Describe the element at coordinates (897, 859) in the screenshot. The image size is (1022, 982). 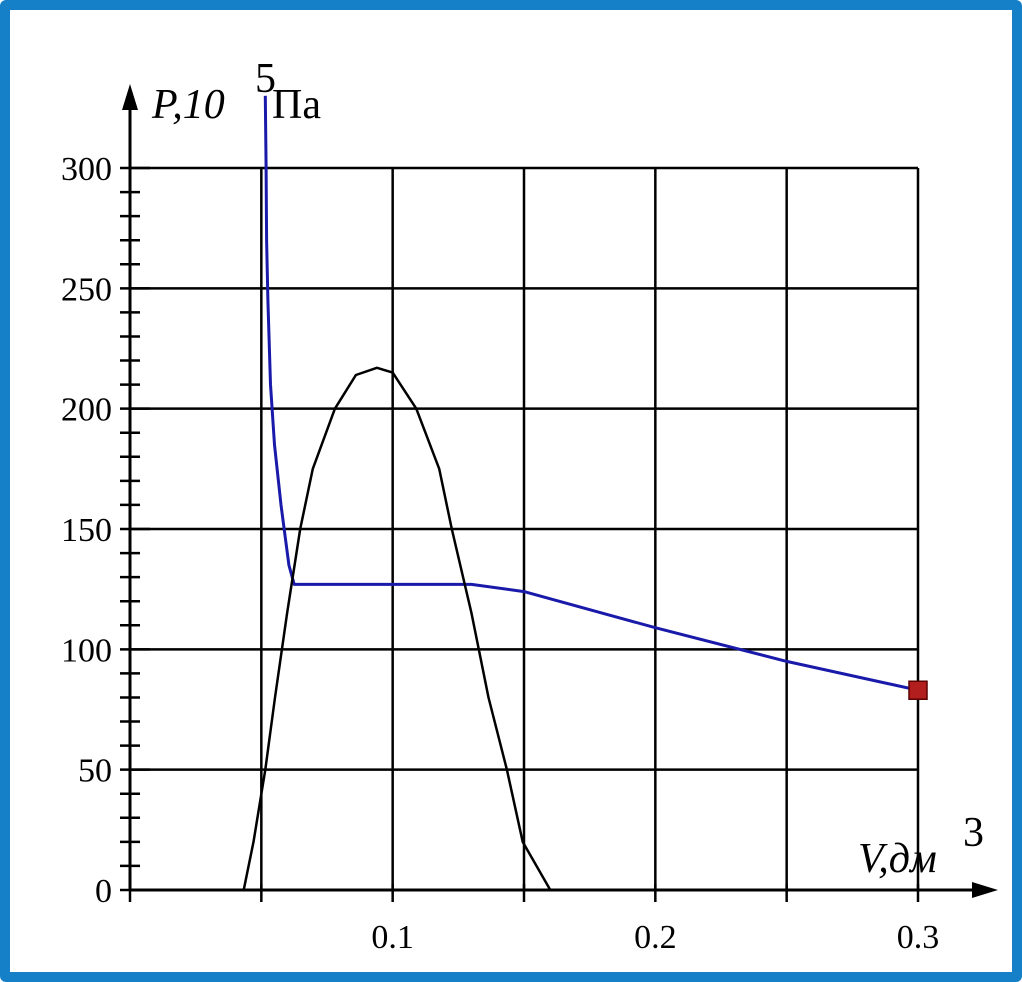
I see `x-axis-label: V,дм` at that location.